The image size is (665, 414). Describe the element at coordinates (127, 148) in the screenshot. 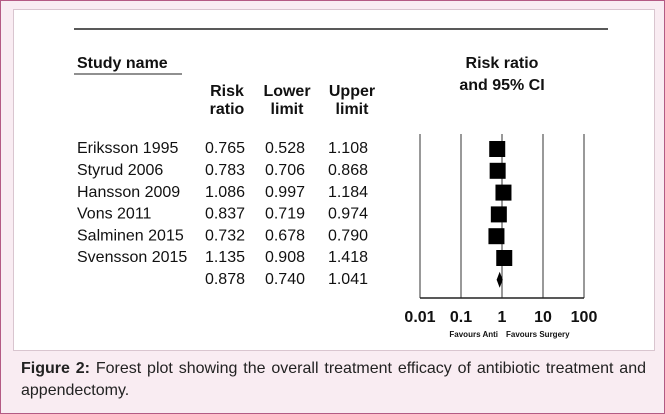

I see `study-name: Eriksson 1995` at that location.